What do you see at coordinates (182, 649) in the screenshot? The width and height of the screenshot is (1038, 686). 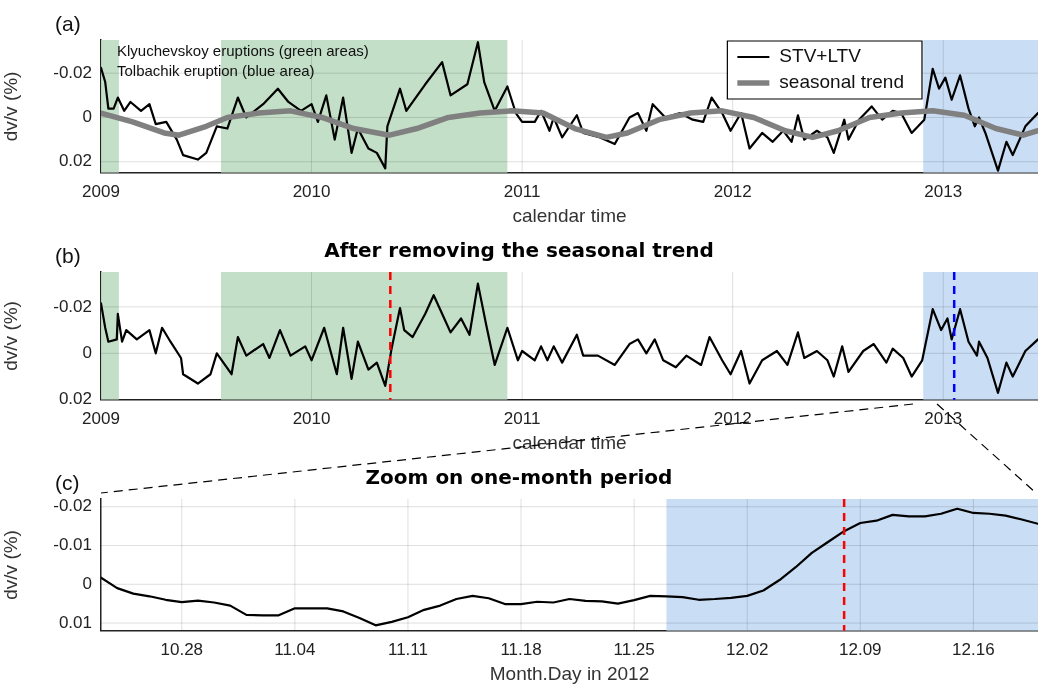 I see `x-tick-label: 10.28` at bounding box center [182, 649].